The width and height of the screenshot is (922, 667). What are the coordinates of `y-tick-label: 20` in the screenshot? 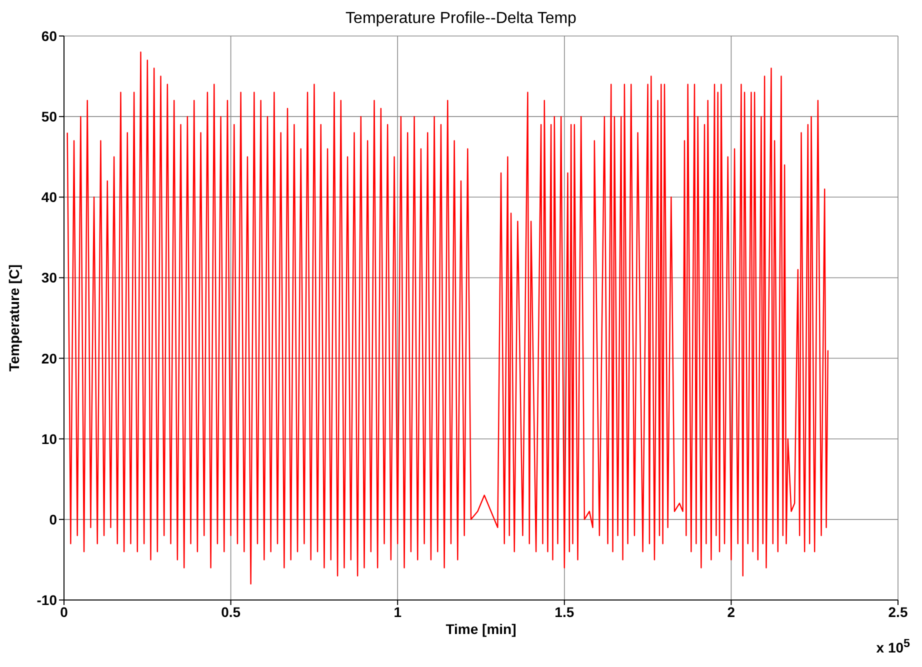 It's located at (49, 358).